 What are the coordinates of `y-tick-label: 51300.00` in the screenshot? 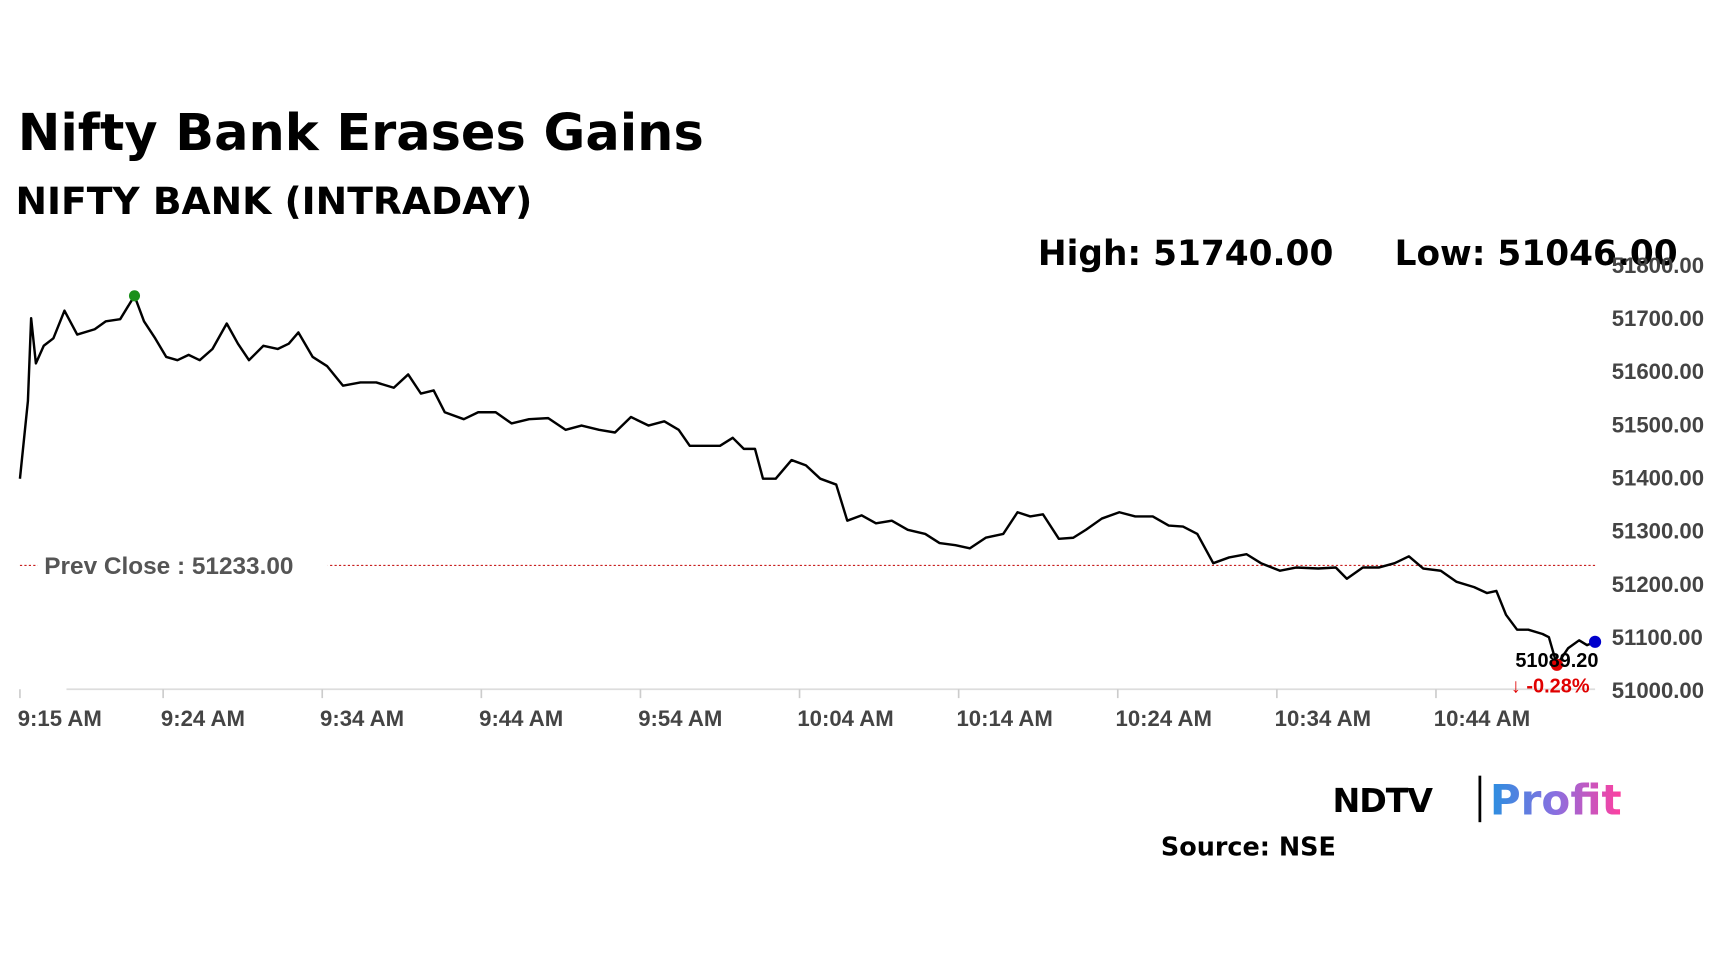 It's located at (1658, 531).